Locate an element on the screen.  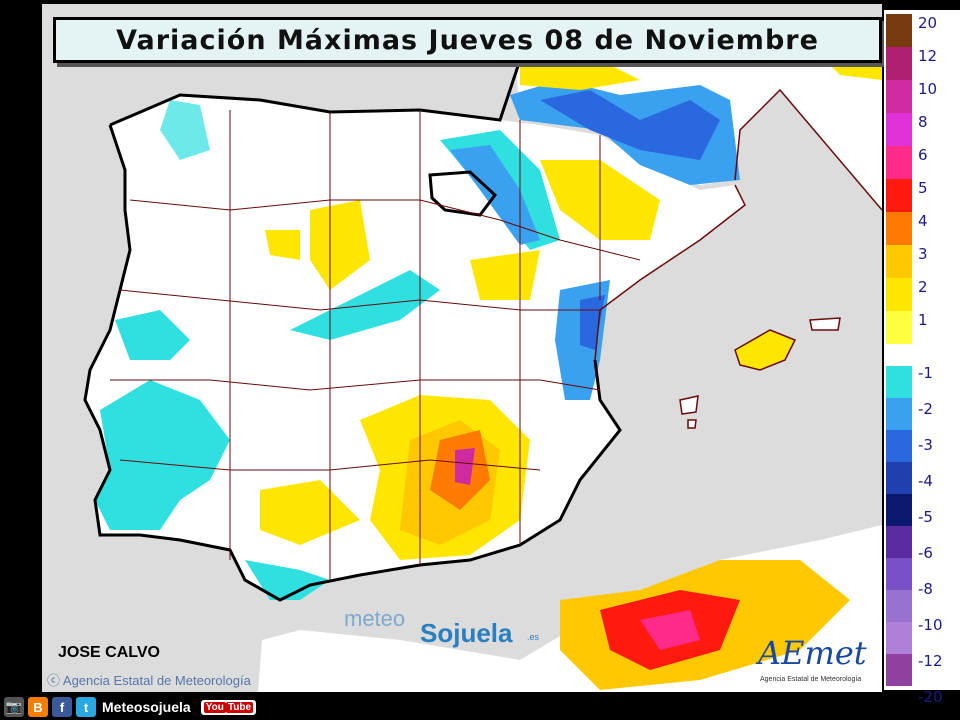
legend-label: -1 is located at coordinates (925, 373).